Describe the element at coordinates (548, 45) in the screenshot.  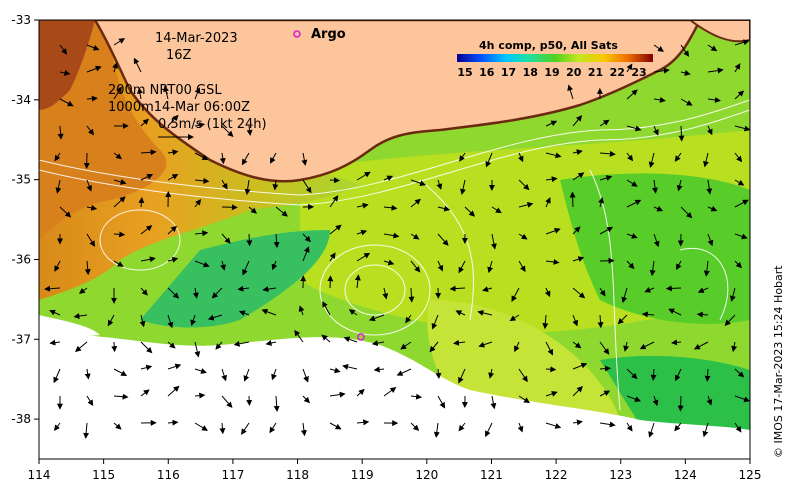
I see `colorbar-title: 4h comp, p50, All Sats` at that location.